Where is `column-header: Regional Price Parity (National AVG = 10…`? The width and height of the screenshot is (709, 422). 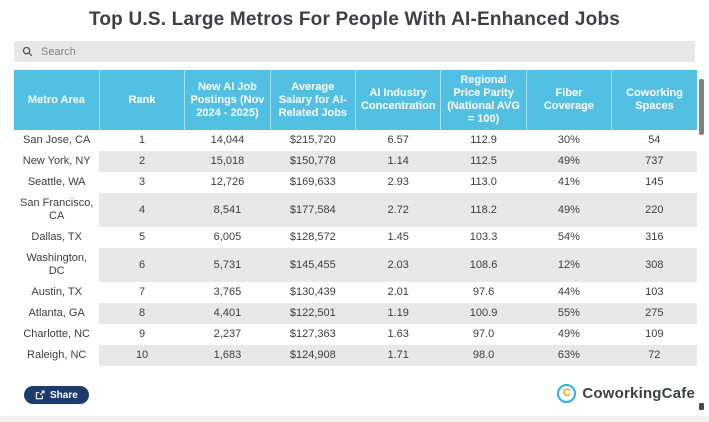 column-header: Regional Price Parity (National AVG = 10… is located at coordinates (483, 100).